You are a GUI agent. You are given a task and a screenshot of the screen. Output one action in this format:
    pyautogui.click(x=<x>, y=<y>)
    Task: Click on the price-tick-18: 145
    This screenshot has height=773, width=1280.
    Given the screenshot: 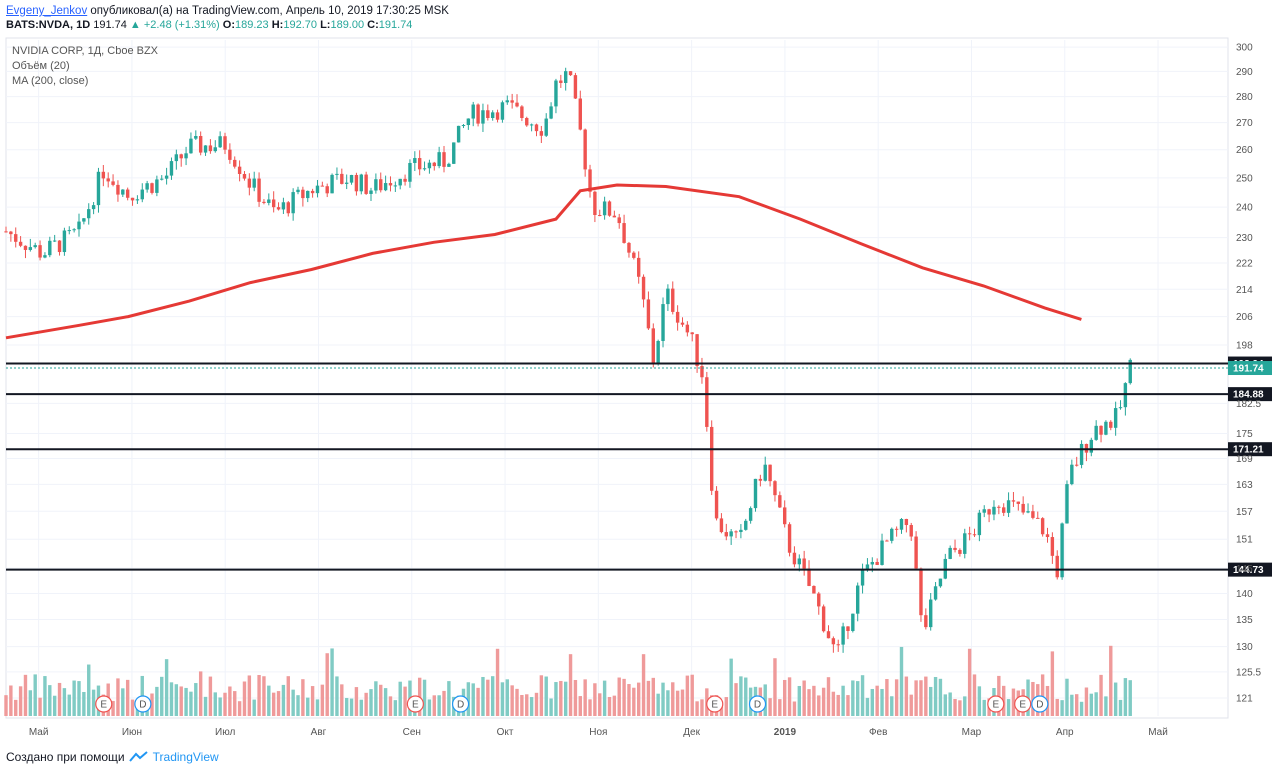 What is the action you would take?
    pyautogui.click(x=1244, y=569)
    